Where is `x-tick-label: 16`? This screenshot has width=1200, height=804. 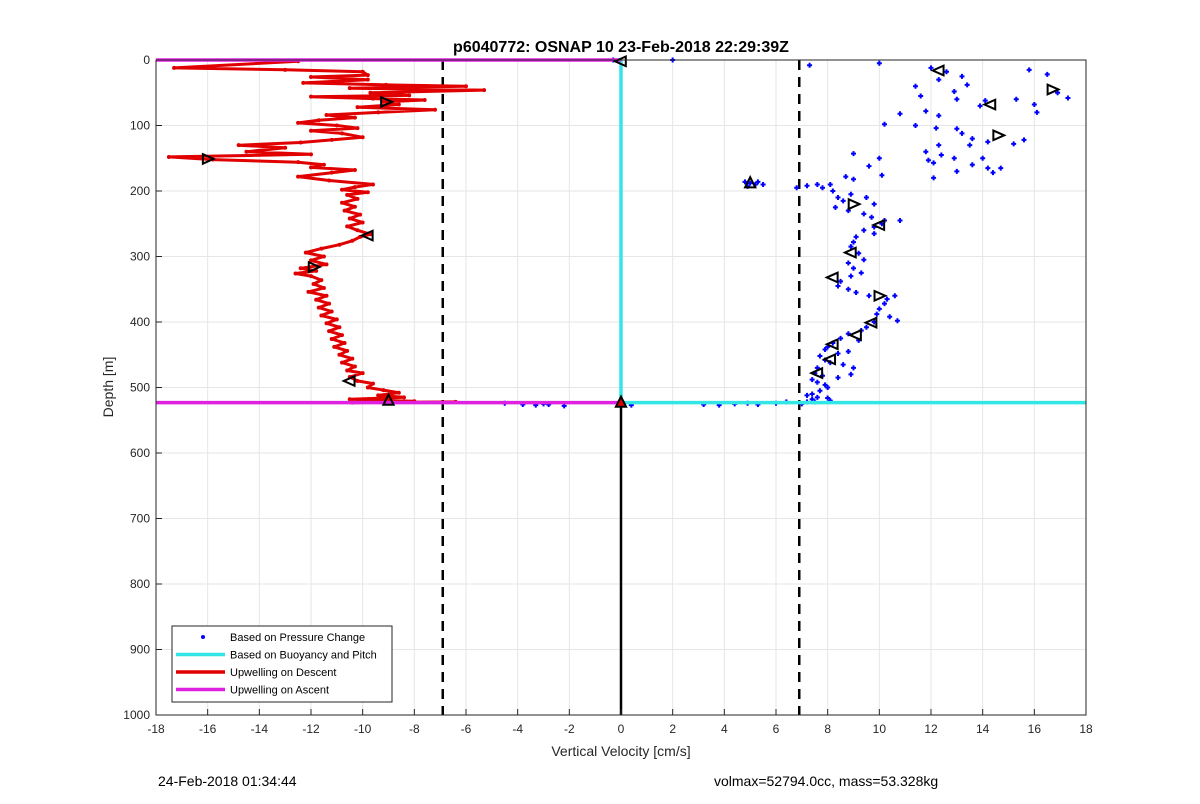 x-tick-label: 16 is located at coordinates (1035, 729).